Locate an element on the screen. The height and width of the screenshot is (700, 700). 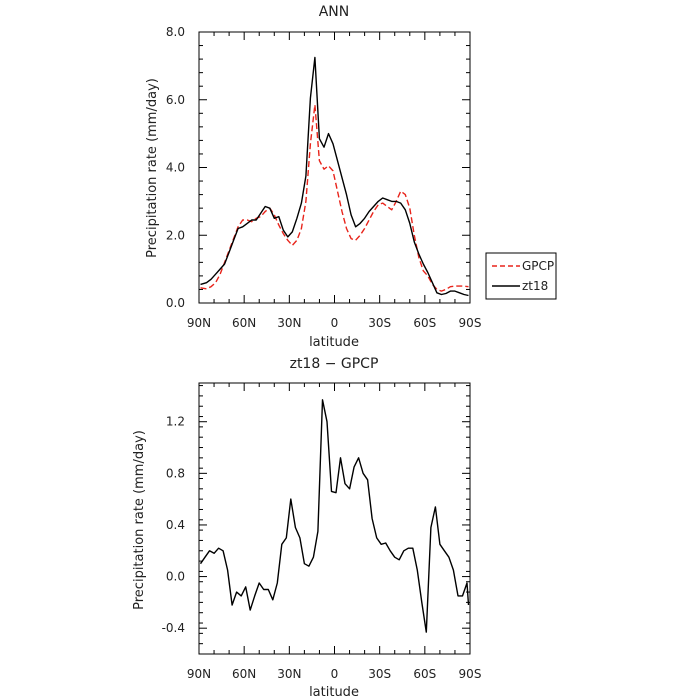
y-tick-label-bottom: 0.8 is located at coordinates (175, 473).